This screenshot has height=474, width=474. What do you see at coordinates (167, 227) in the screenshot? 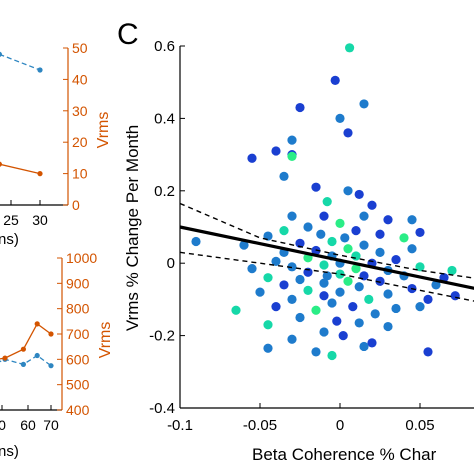
I see `c-yticks: -0.4 -0.2 0 0.2 0.4 0.6` at bounding box center [167, 227].